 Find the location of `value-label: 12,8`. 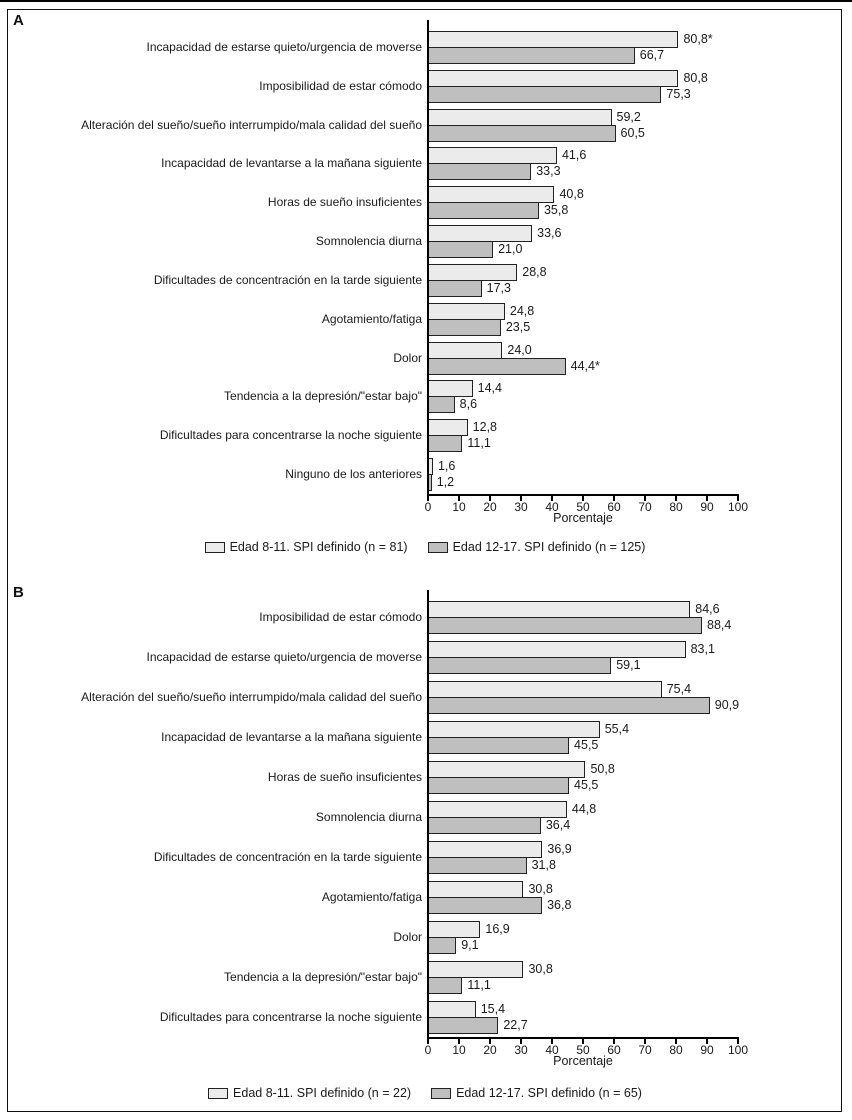

value-label: 12,8 is located at coordinates (485, 427).